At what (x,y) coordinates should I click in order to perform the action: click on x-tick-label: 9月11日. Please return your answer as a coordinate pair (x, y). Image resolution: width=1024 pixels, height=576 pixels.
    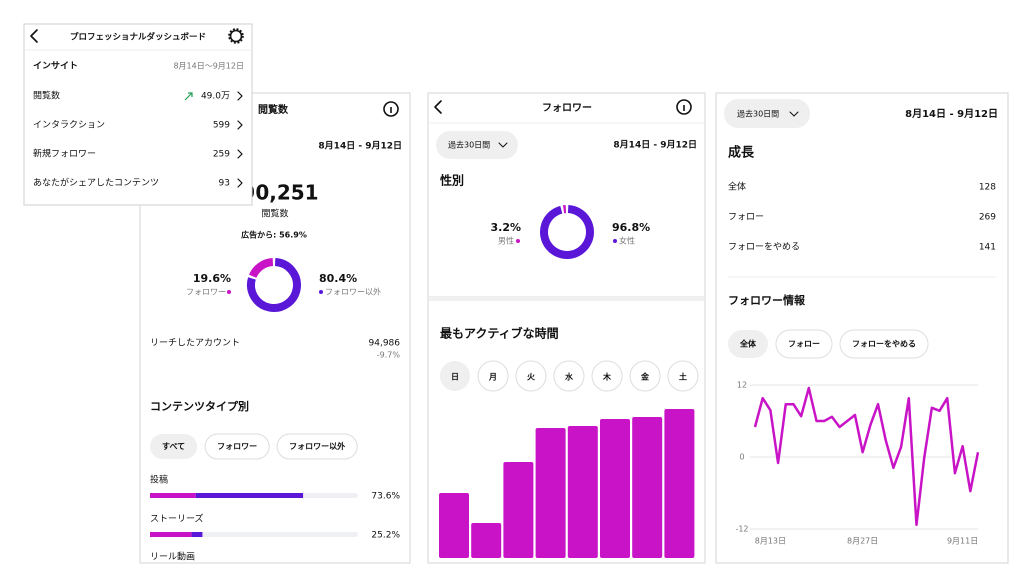
    Looking at the image, I should click on (962, 541).